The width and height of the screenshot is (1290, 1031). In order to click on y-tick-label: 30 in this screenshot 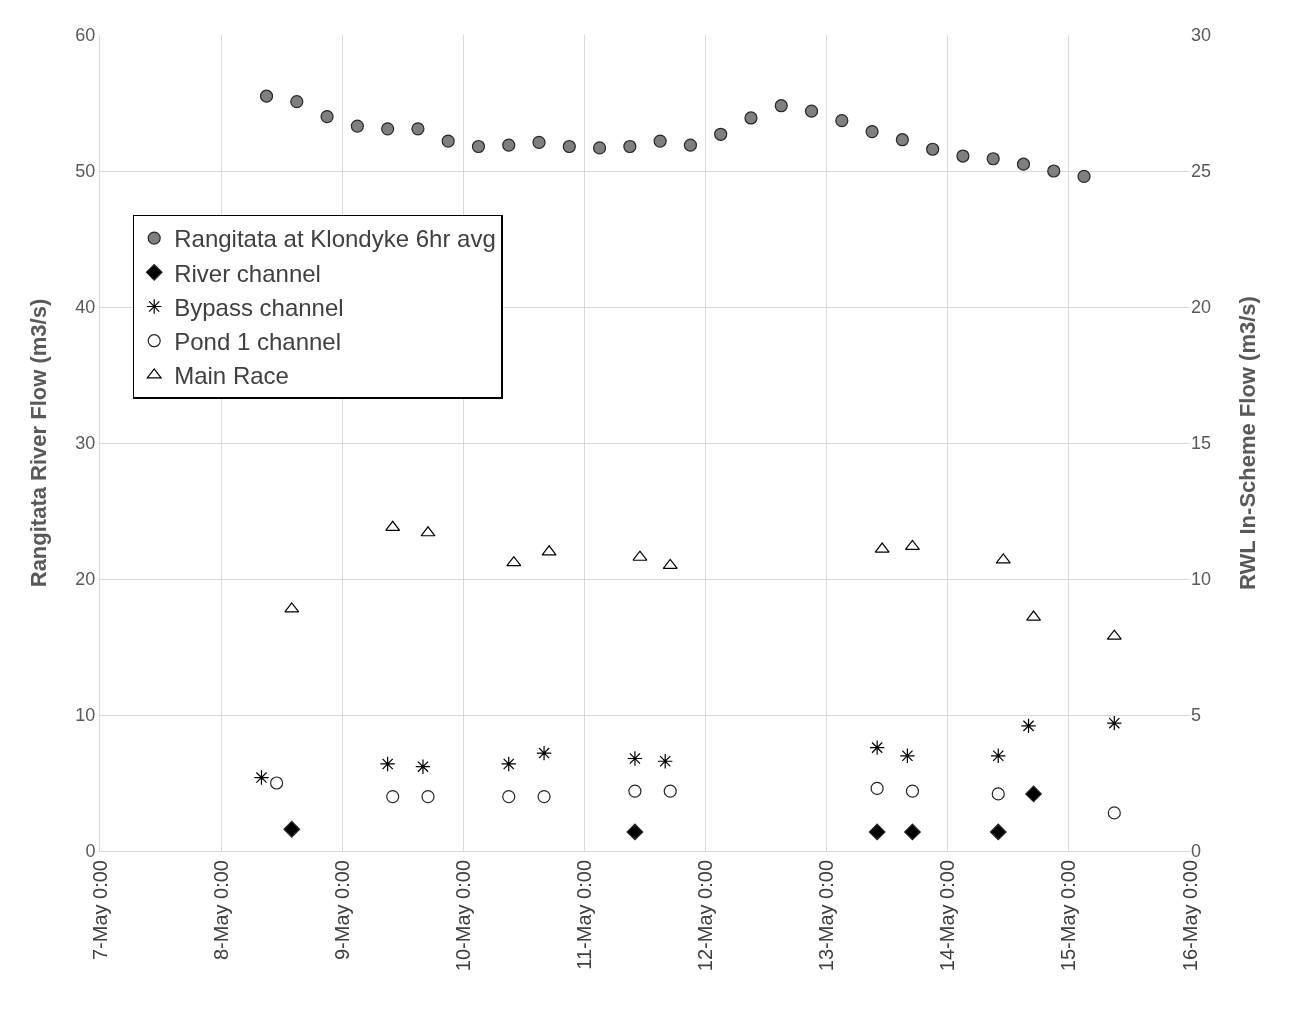, I will do `click(85, 443)`.